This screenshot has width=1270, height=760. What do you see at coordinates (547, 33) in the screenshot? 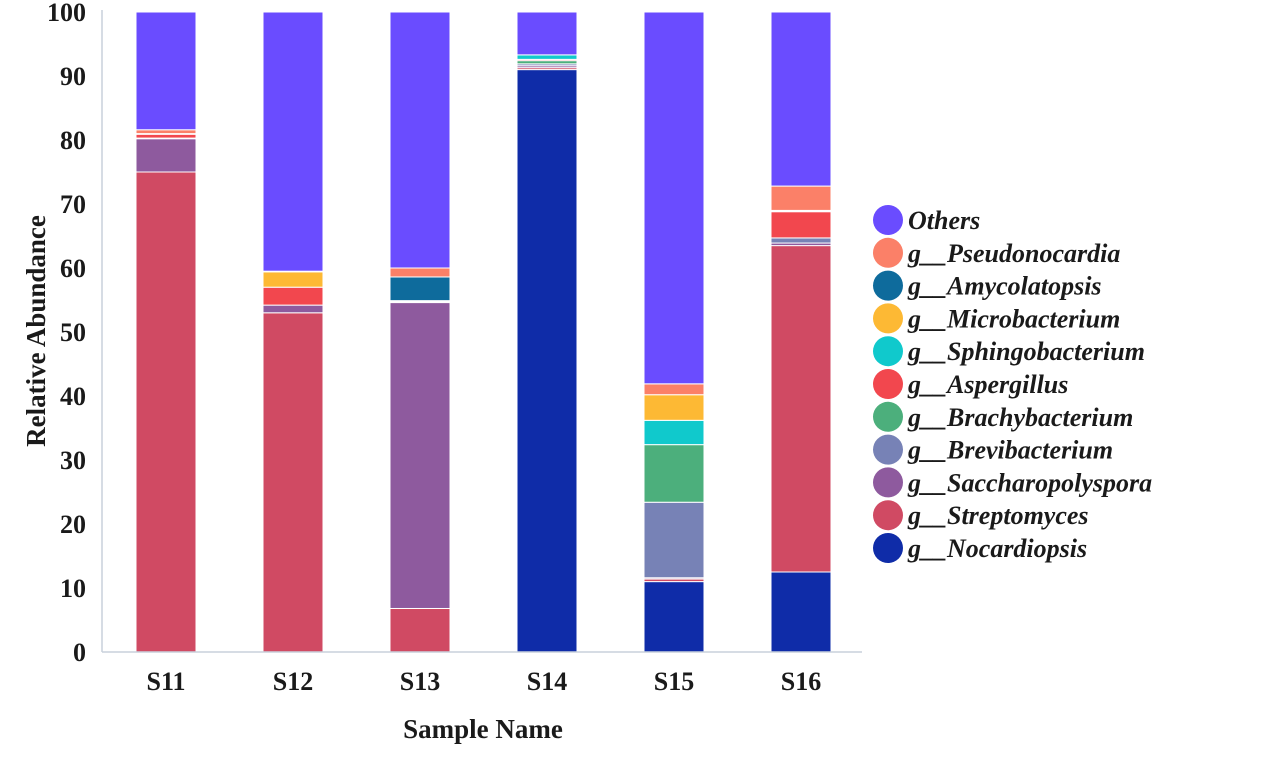
I see `bar-segment-S14-others` at bounding box center [547, 33].